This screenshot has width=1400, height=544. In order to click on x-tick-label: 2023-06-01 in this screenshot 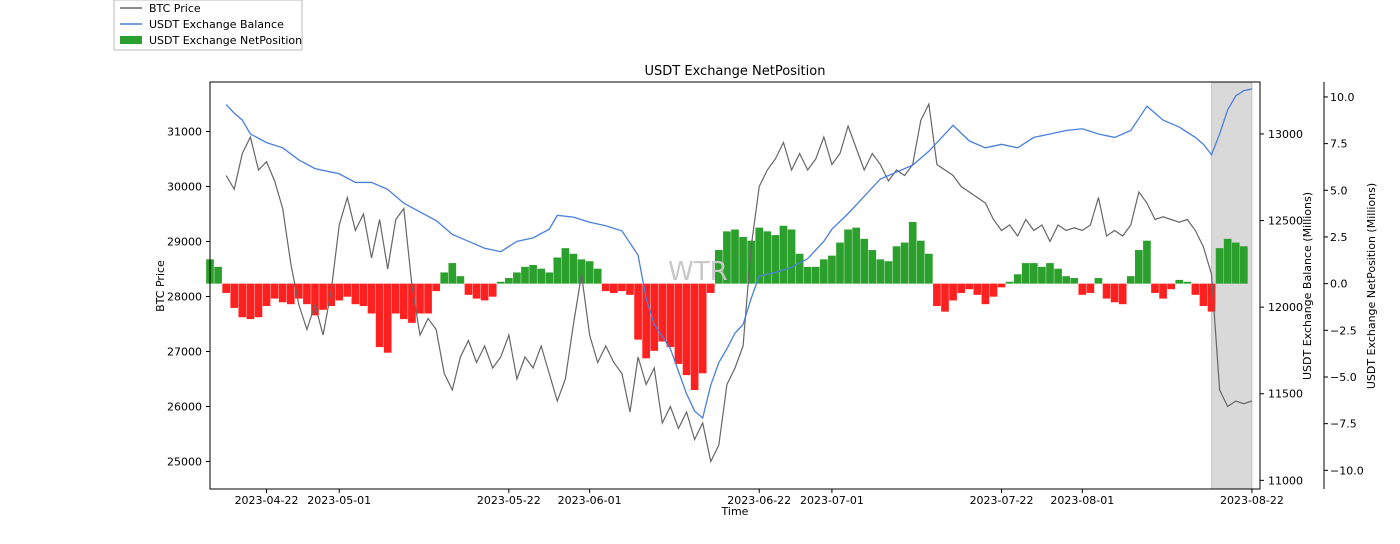, I will do `click(590, 500)`.